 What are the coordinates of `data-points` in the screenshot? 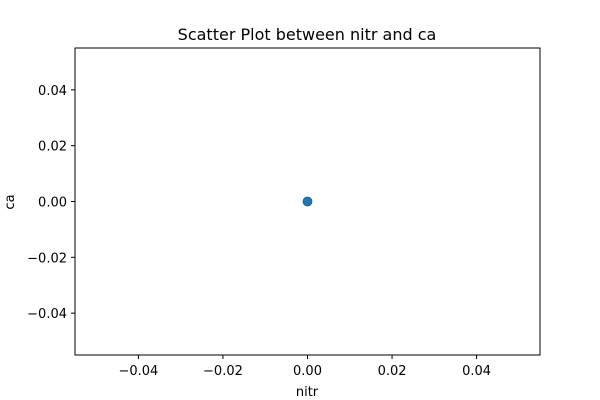 It's located at (307, 201).